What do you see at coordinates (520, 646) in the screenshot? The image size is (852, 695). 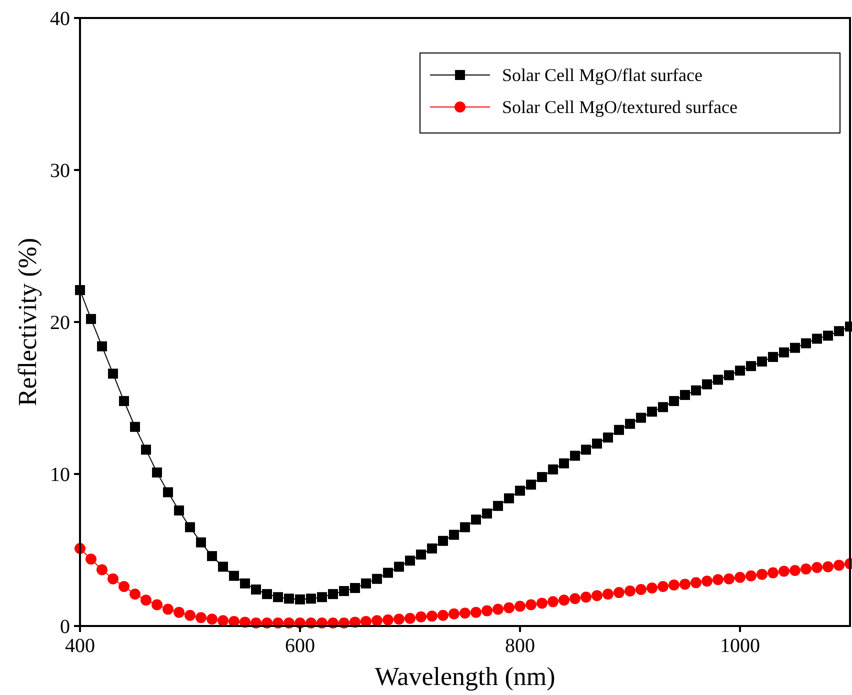 I see `x-tick-label: 800` at bounding box center [520, 646].